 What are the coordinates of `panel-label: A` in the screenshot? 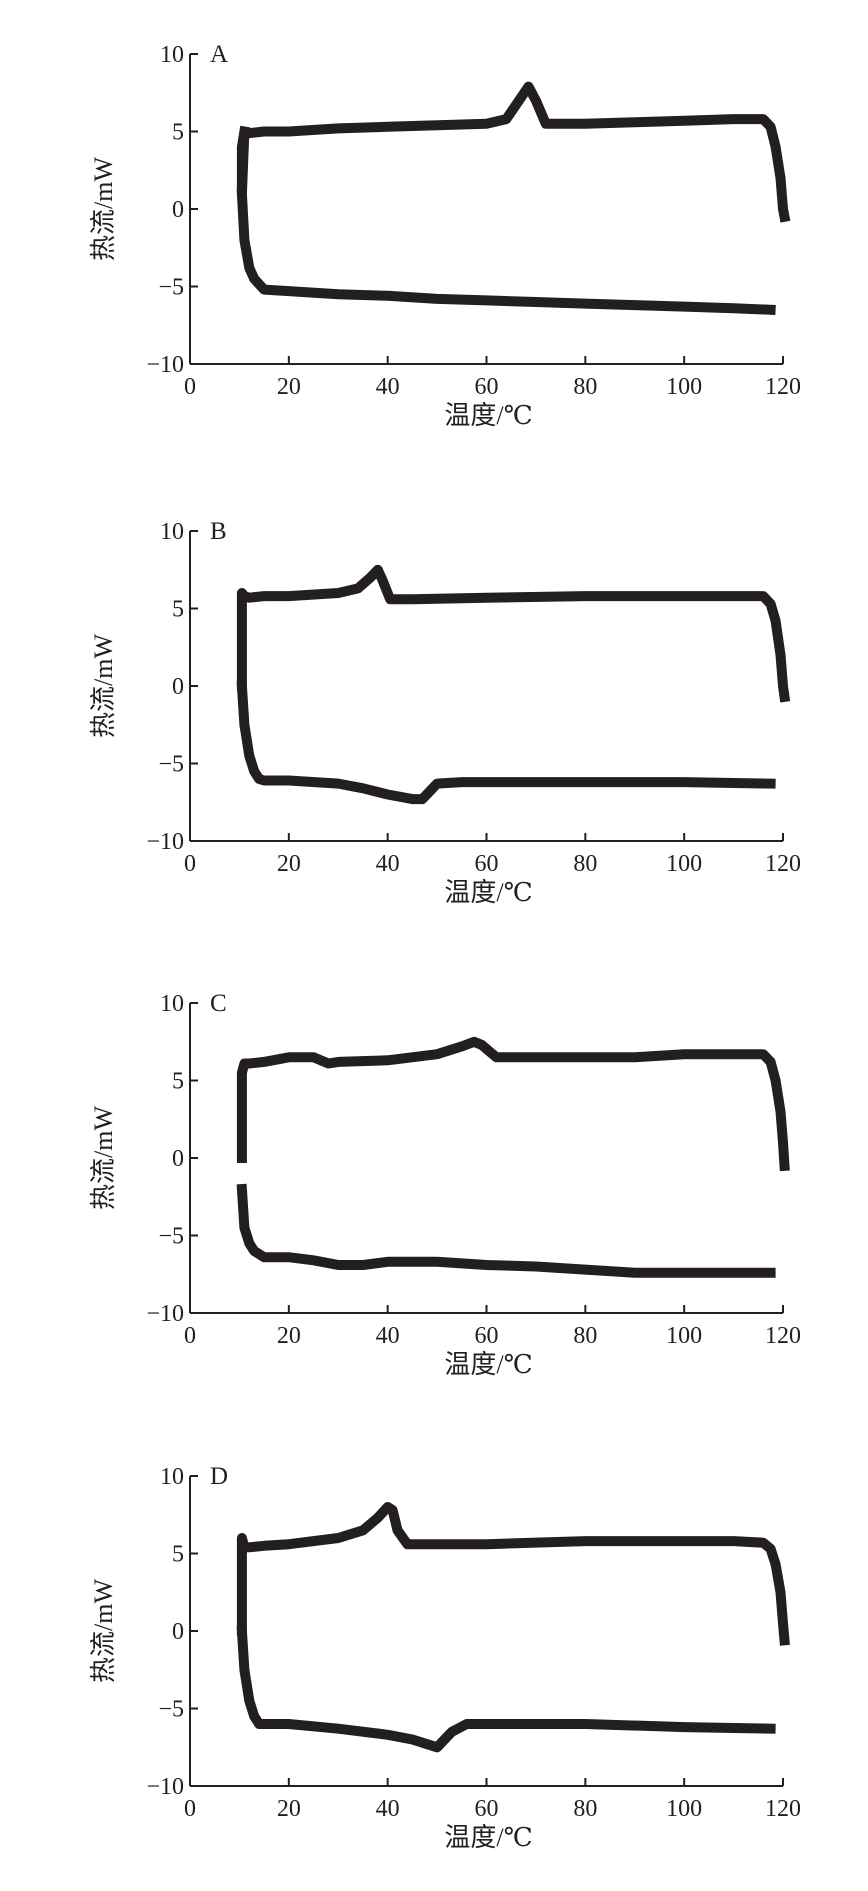 It's located at (219, 54).